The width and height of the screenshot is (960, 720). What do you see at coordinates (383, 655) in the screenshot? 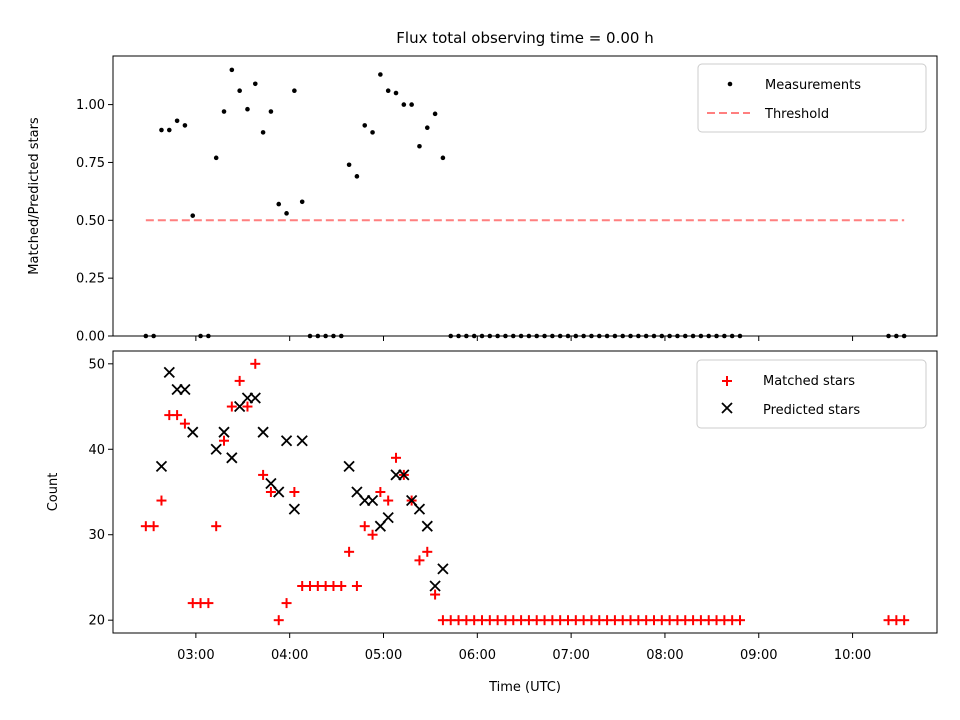
I see `x-tick-label: 05:00` at bounding box center [383, 655].